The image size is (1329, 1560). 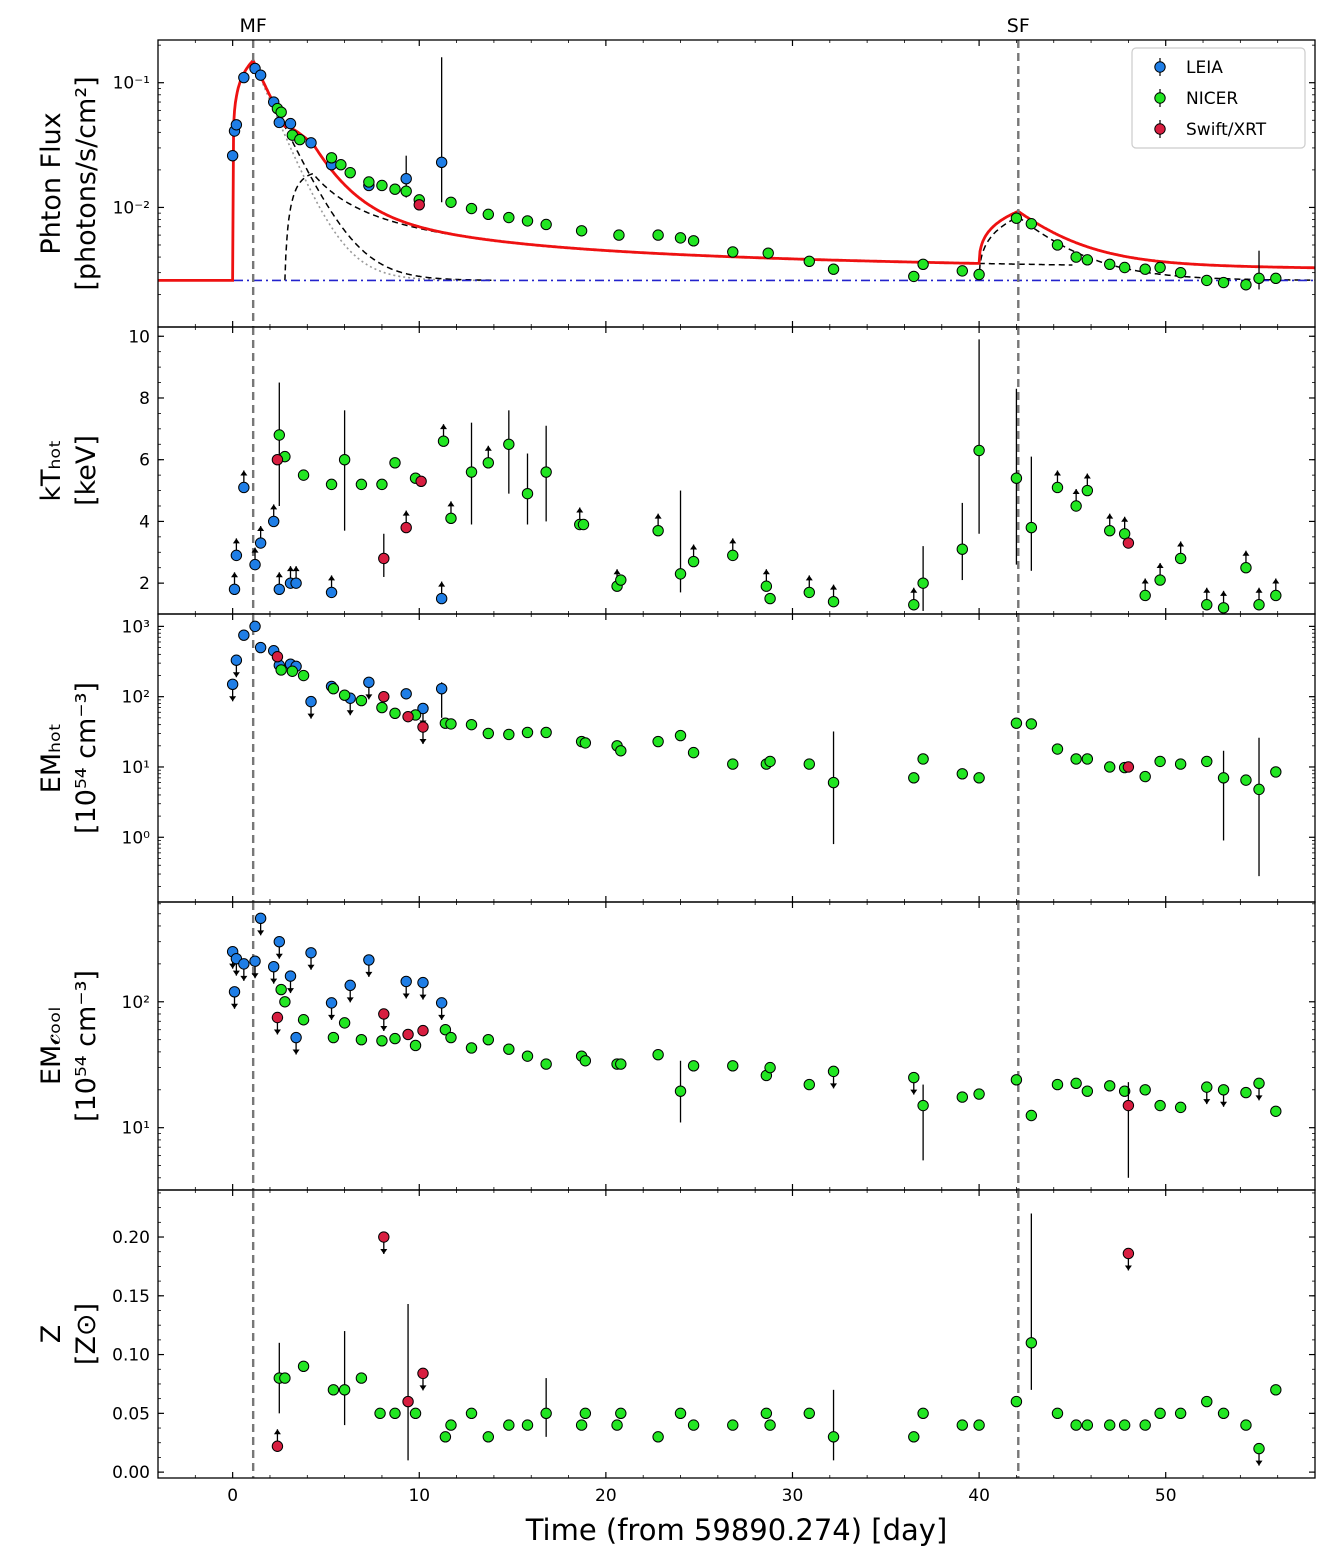 I want to click on y-axis-label-line: Phton Flux, so click(x=51, y=183).